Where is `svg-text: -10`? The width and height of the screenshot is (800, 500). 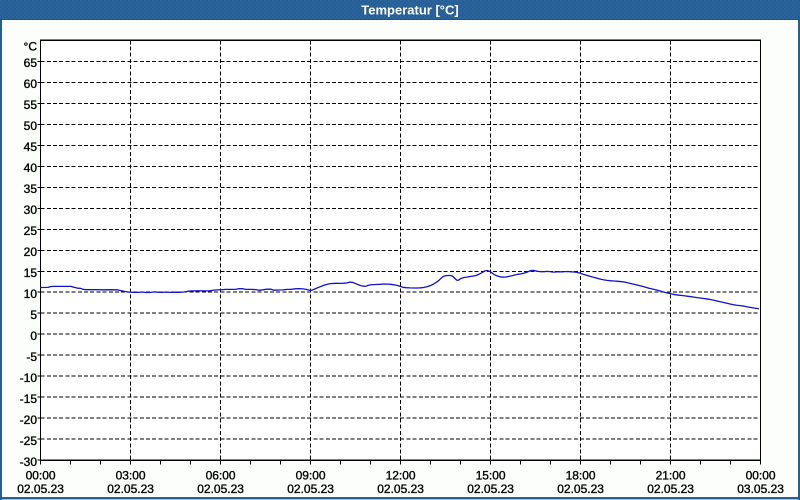
svg-text: -10 is located at coordinates (29, 378).